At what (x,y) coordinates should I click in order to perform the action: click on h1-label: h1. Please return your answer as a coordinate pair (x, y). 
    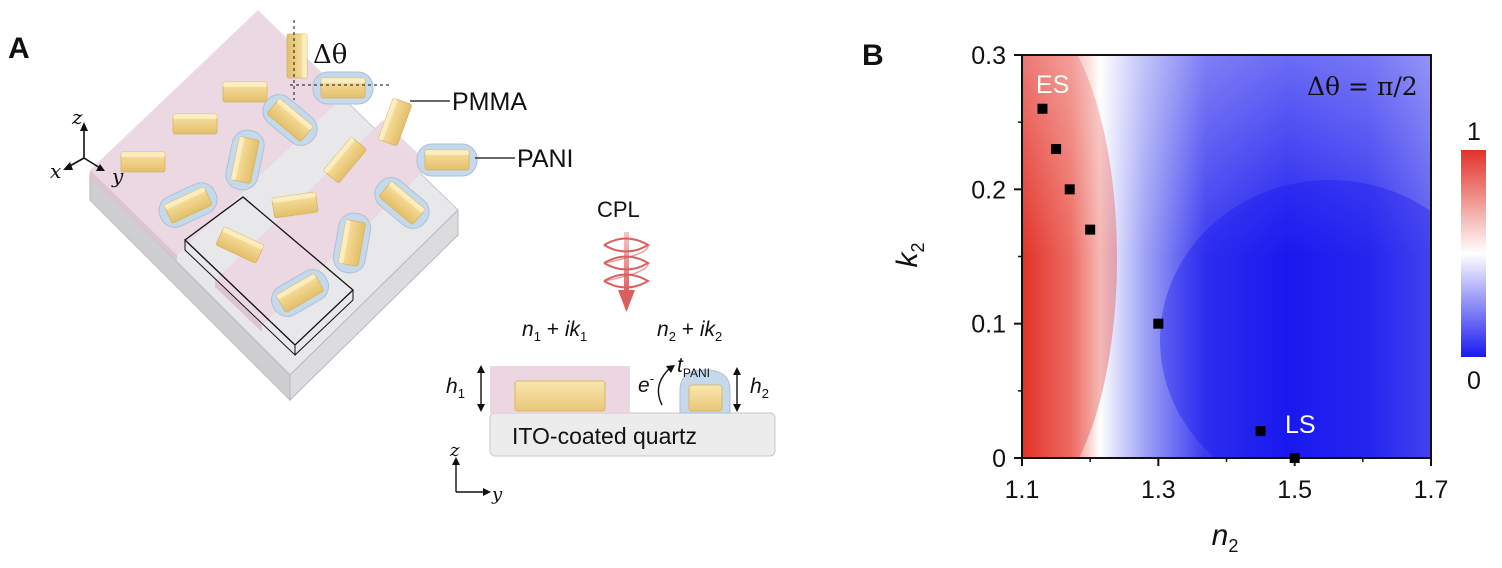
    Looking at the image, I should click on (455, 388).